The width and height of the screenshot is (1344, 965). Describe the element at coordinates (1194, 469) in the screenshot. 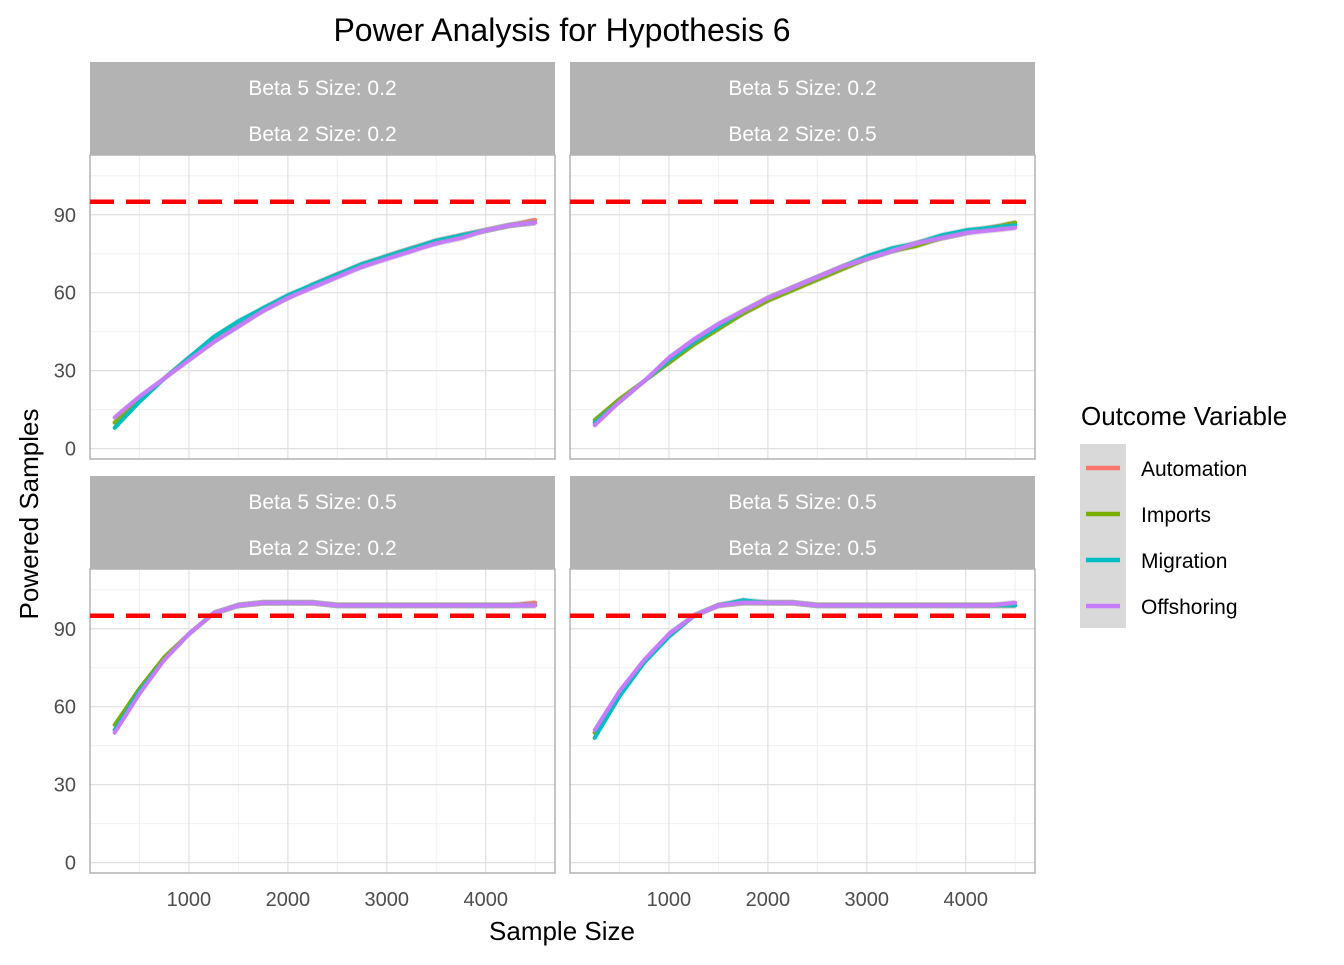

I see `legend-item-label: Automation` at that location.